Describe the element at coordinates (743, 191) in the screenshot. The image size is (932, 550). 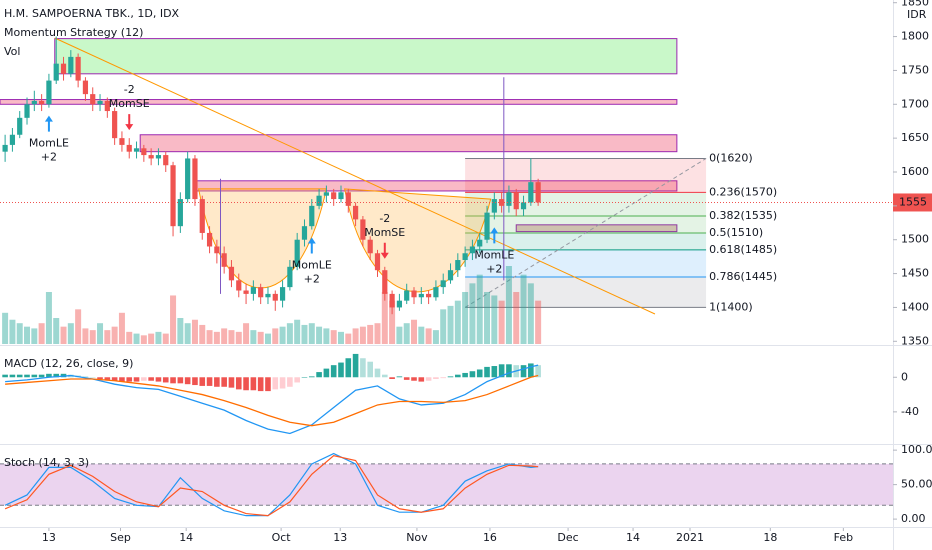
I see `fib-label: 0.236(1570)` at that location.